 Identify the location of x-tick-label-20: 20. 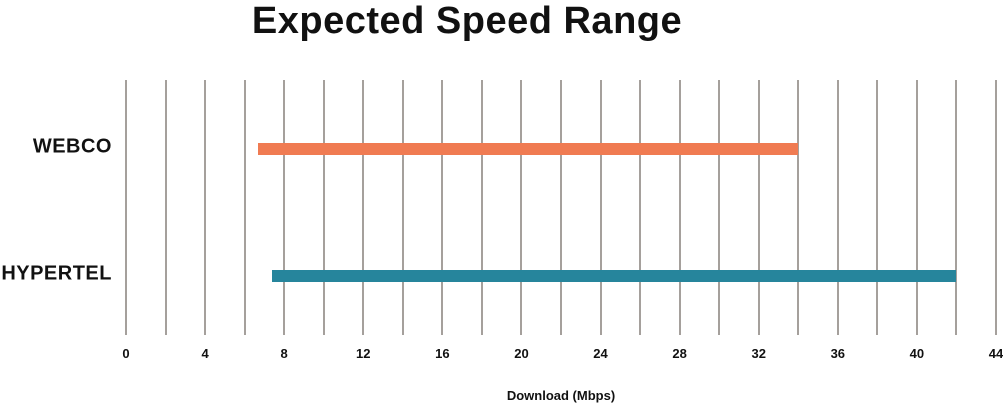
(521, 353).